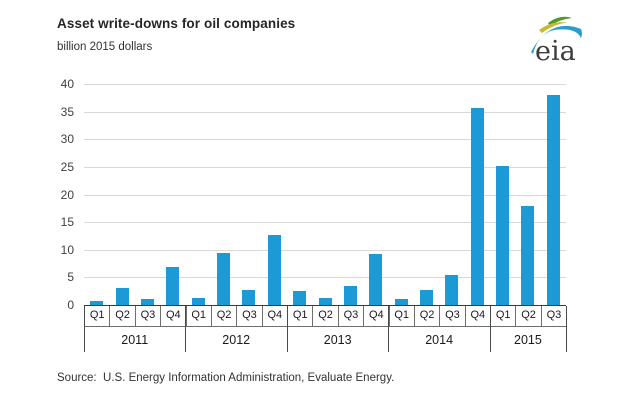 The height and width of the screenshot is (415, 623). I want to click on chart-units-label: billion 2015 dollars, so click(105, 47).